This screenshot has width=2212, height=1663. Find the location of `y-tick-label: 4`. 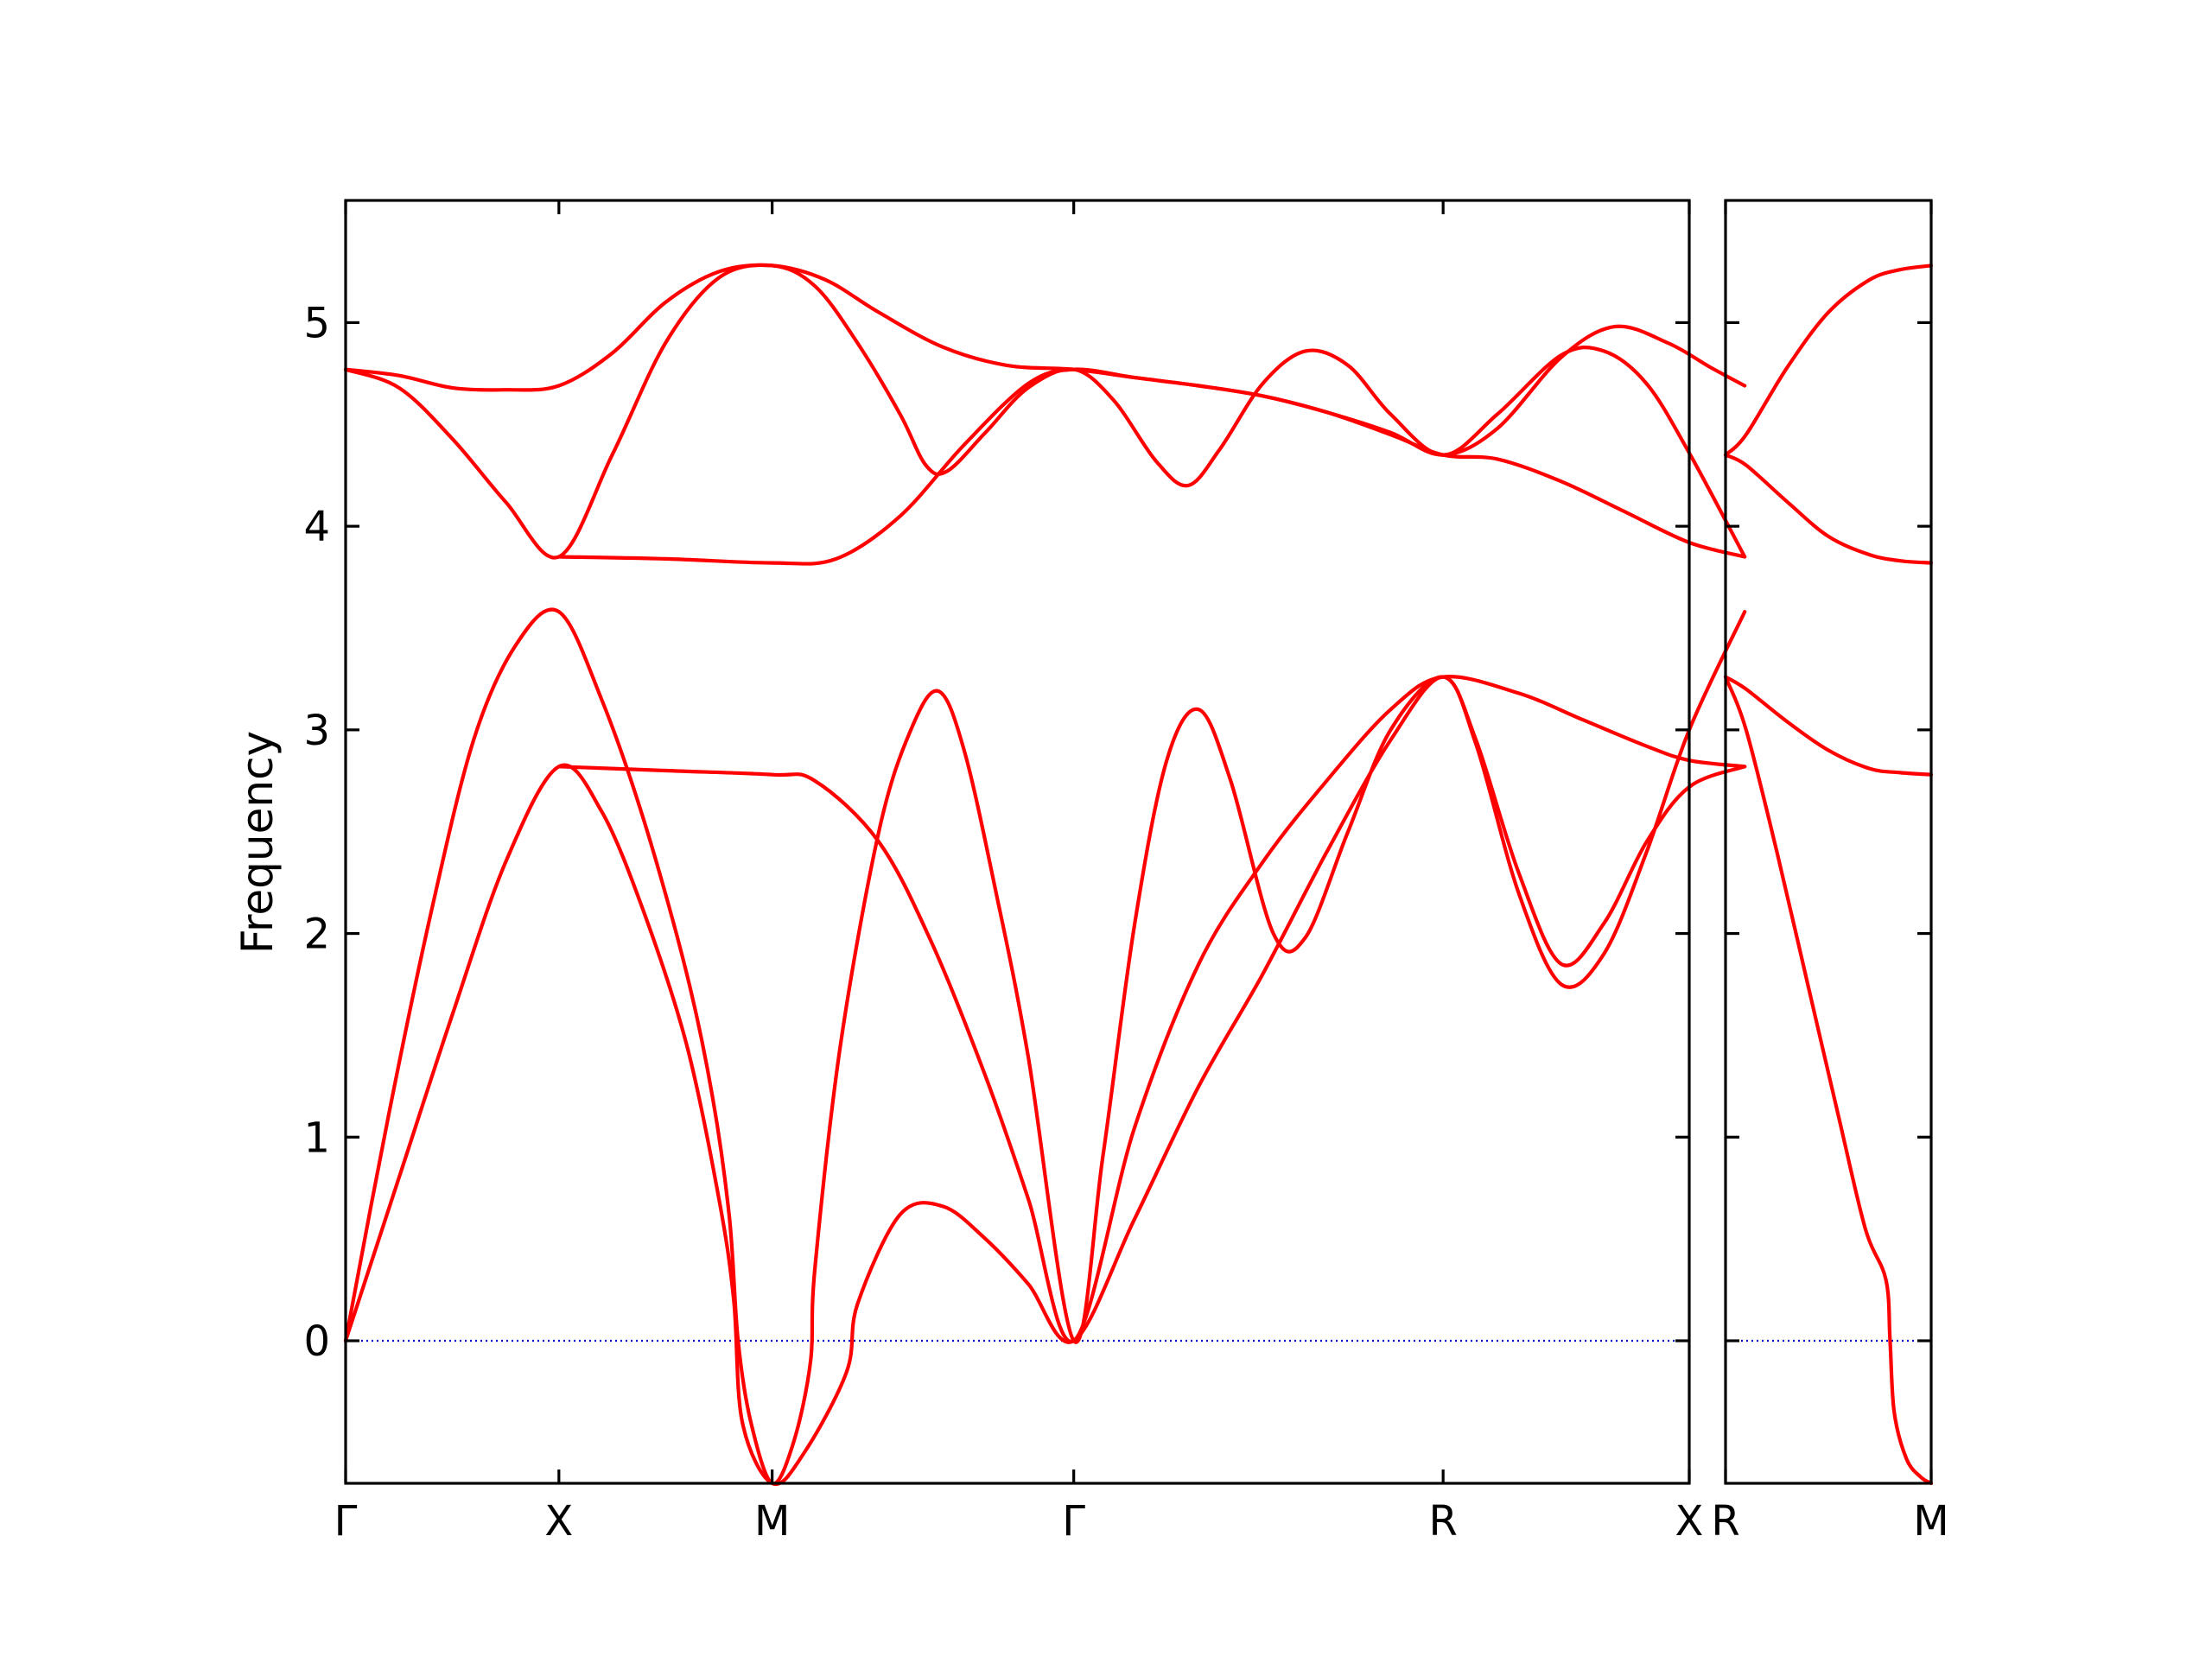

y-tick-label: 4 is located at coordinates (316, 527).